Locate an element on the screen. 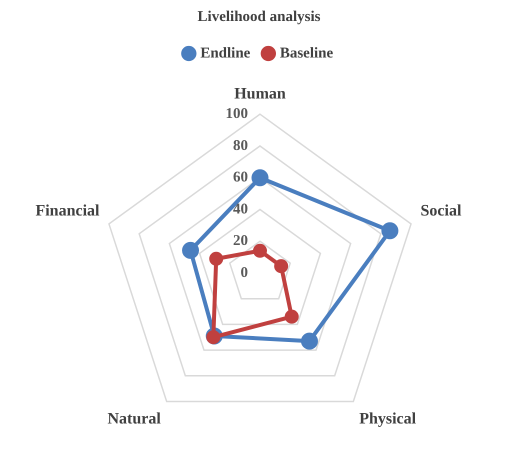  legend-label: Endline is located at coordinates (225, 53).